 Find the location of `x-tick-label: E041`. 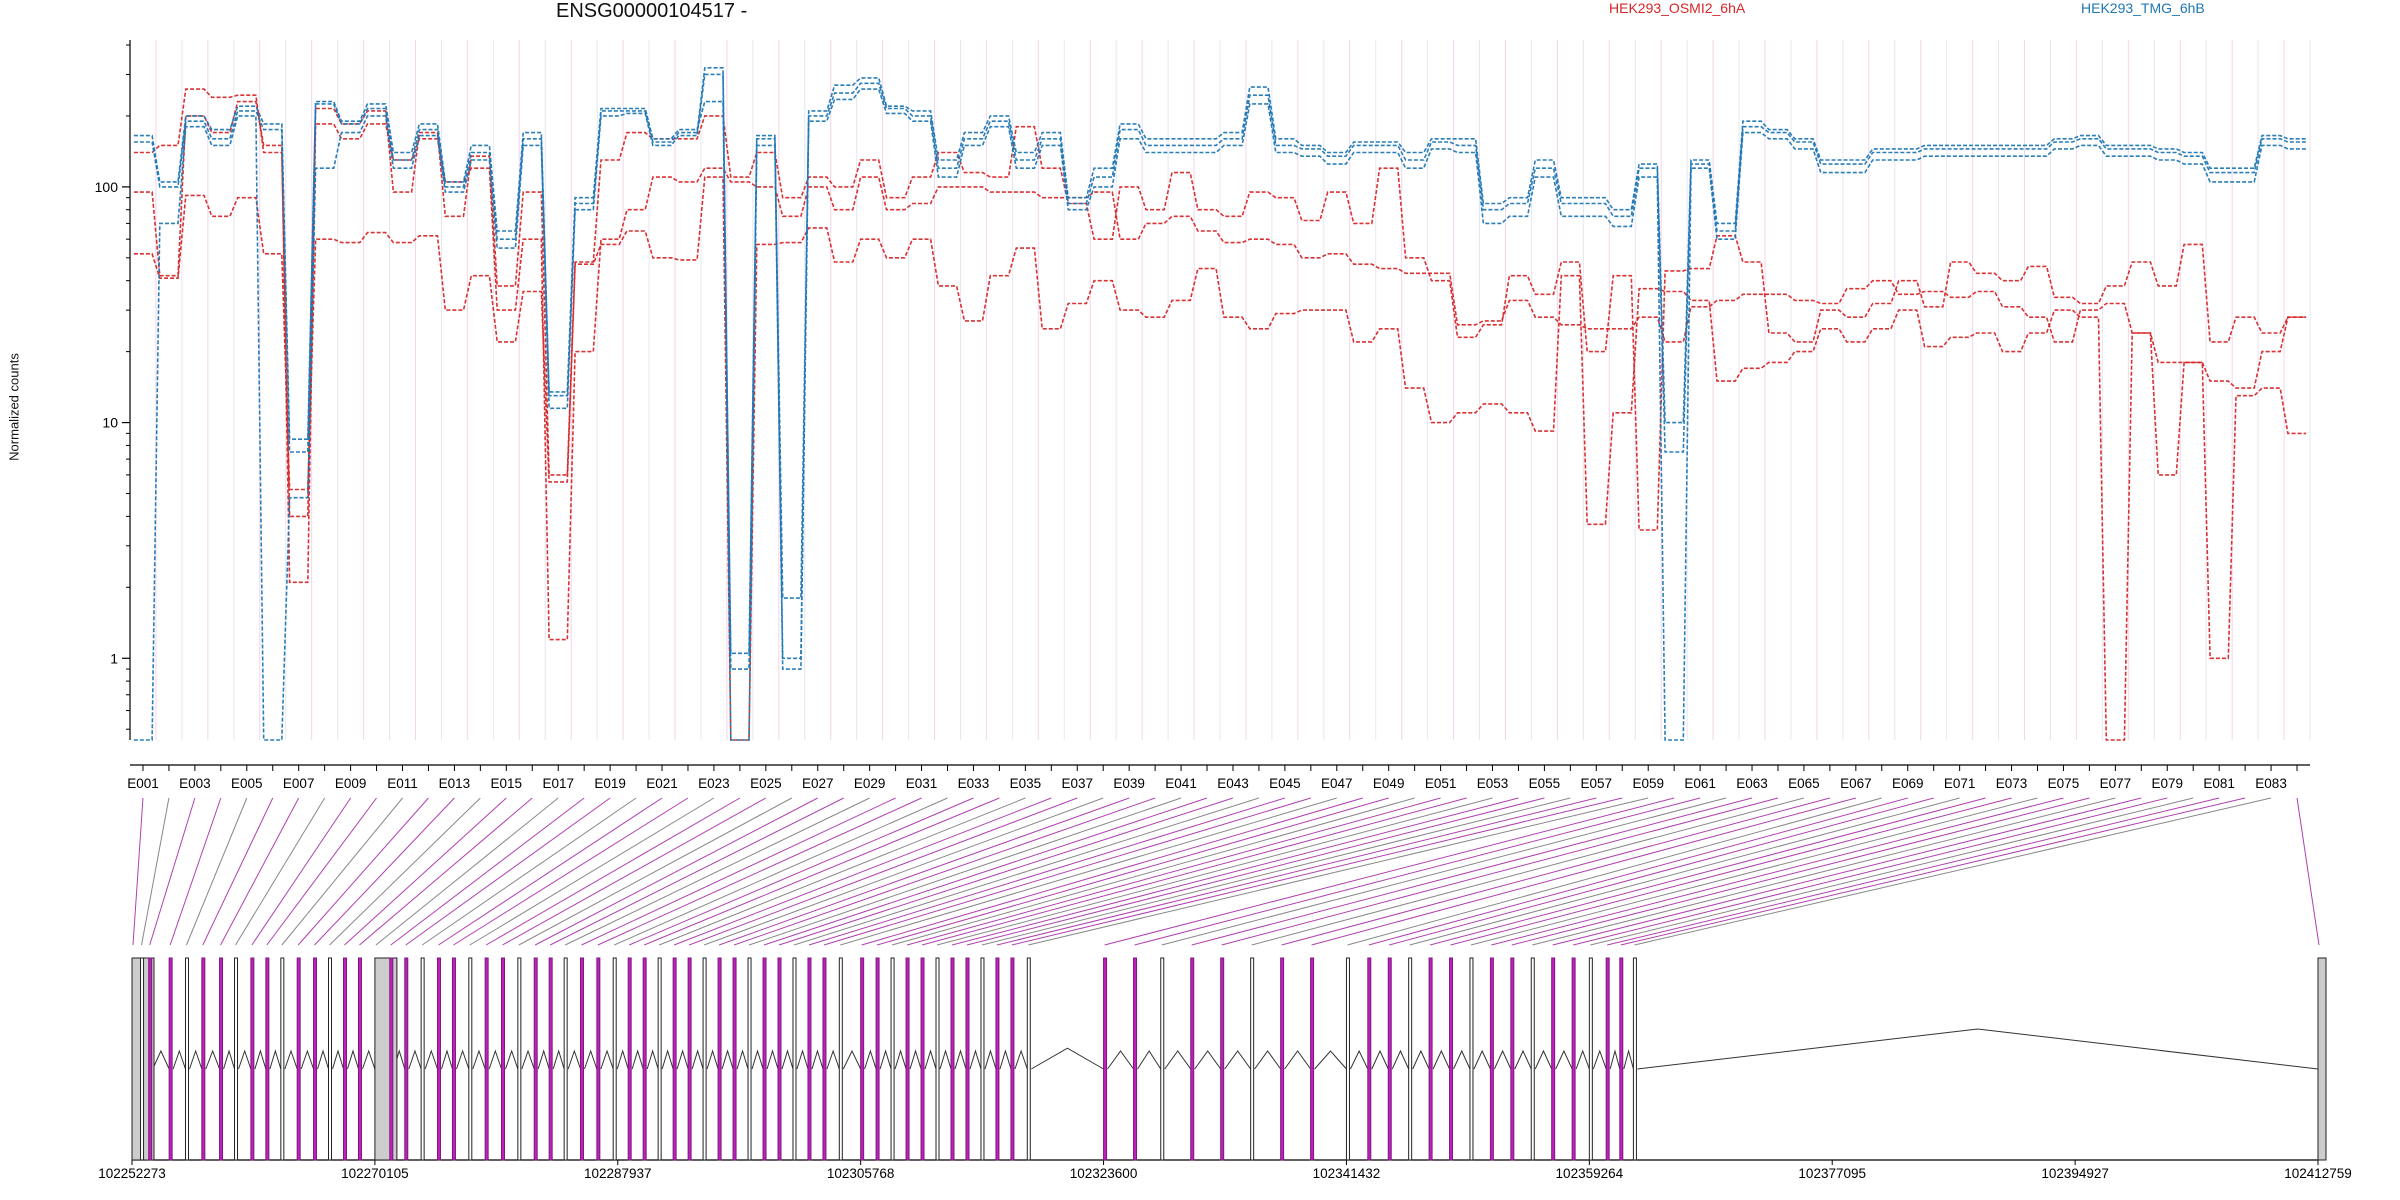

x-tick-label: E041 is located at coordinates (1181, 783).